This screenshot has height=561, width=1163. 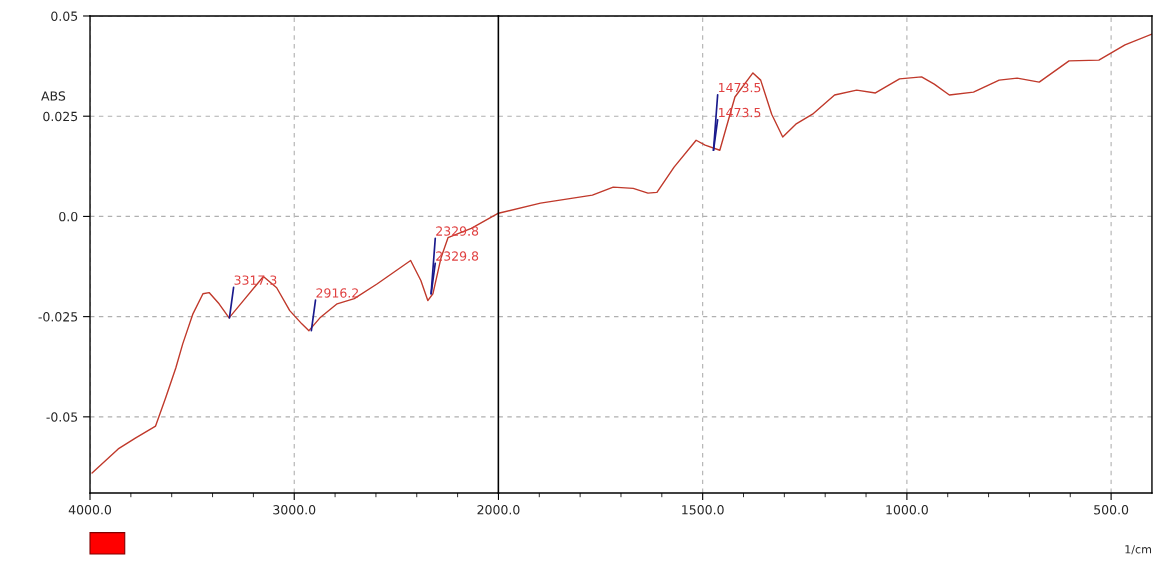 What do you see at coordinates (64, 16) in the screenshot?
I see `y-tick-label: 0.05` at bounding box center [64, 16].